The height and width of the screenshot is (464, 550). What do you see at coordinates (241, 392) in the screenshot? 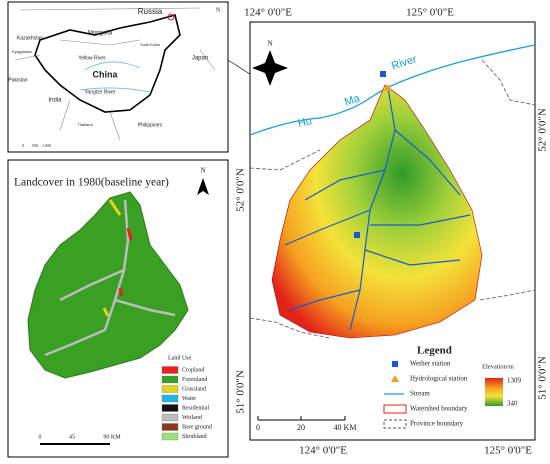
I see `left-coord-label: 51° 0'0"N` at bounding box center [241, 392].